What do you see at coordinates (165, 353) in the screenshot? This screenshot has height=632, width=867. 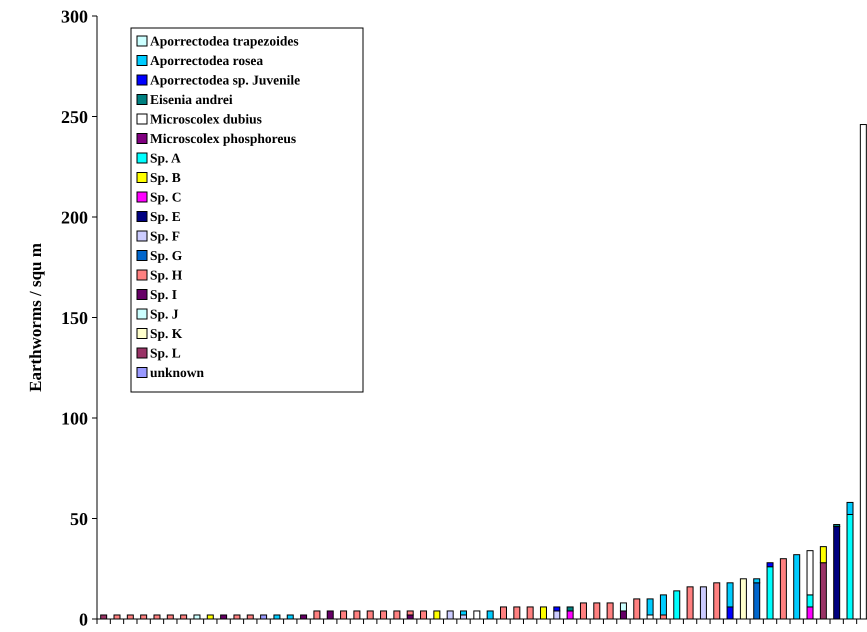 I see `legend-label: Sp. L` at bounding box center [165, 353].